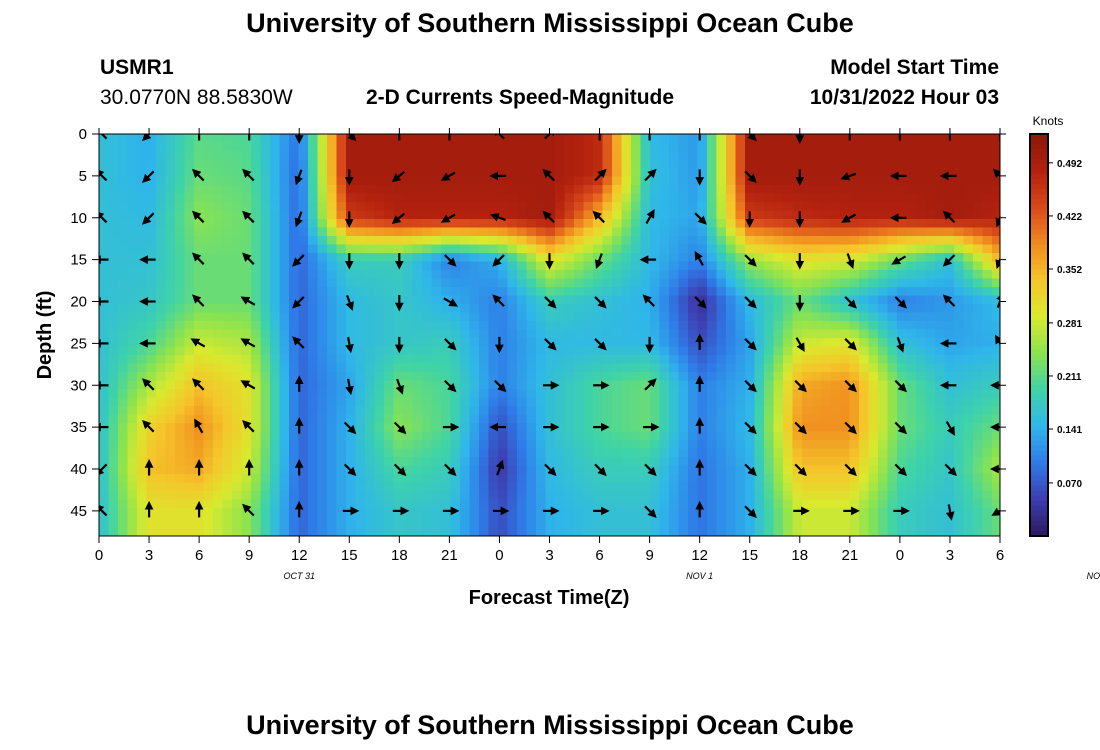  What do you see at coordinates (299, 576) in the screenshot?
I see `x-date-label: OCT 31` at bounding box center [299, 576].